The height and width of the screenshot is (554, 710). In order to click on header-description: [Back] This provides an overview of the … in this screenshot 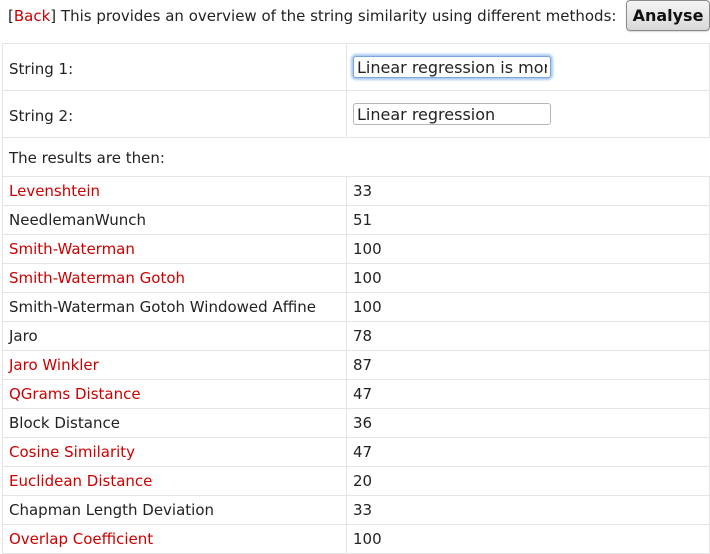, I will do `click(312, 16)`.